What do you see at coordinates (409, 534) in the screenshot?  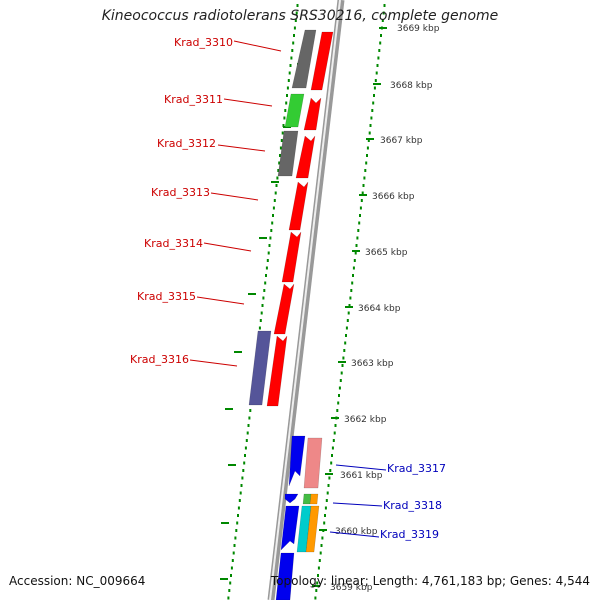 I see `gene-label: Krad_3319` at bounding box center [409, 534].